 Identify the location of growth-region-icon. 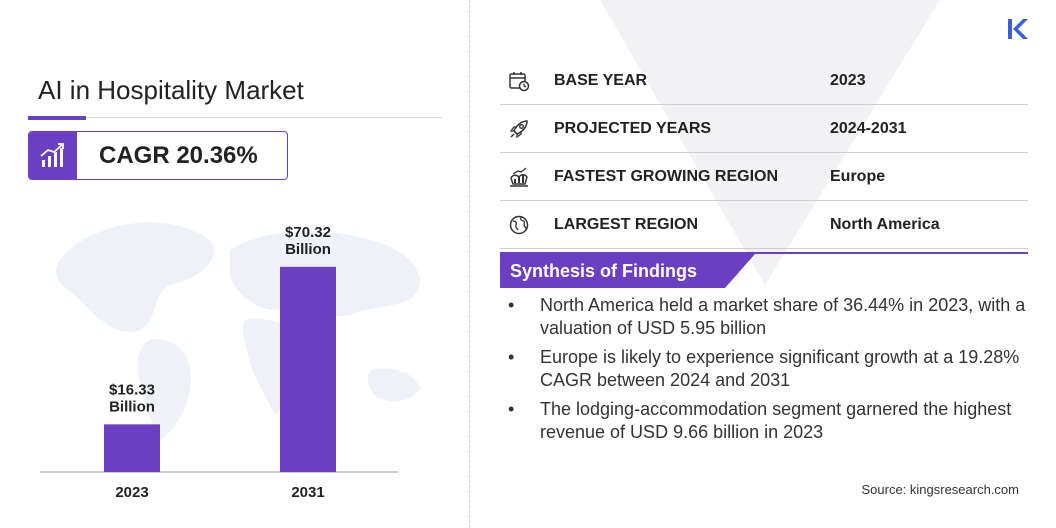
(519, 177).